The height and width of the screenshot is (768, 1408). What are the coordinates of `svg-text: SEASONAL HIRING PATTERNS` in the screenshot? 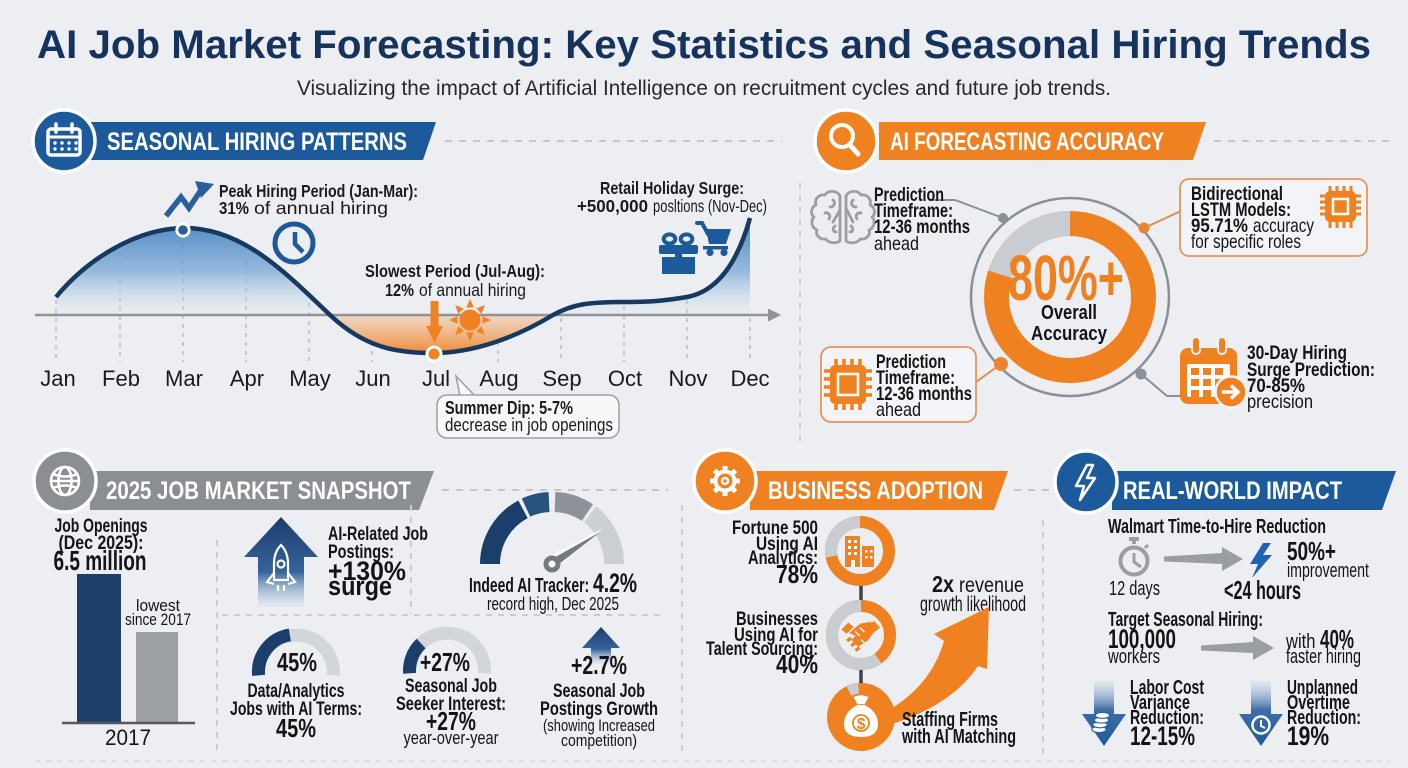 It's located at (257, 142).